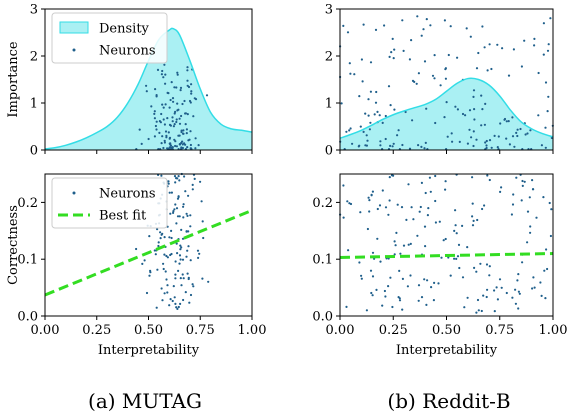 The width and height of the screenshot is (568, 416). Describe the element at coordinates (27, 203) in the screenshot. I see `a-bottom-ytick-label: 0.2` at that location.